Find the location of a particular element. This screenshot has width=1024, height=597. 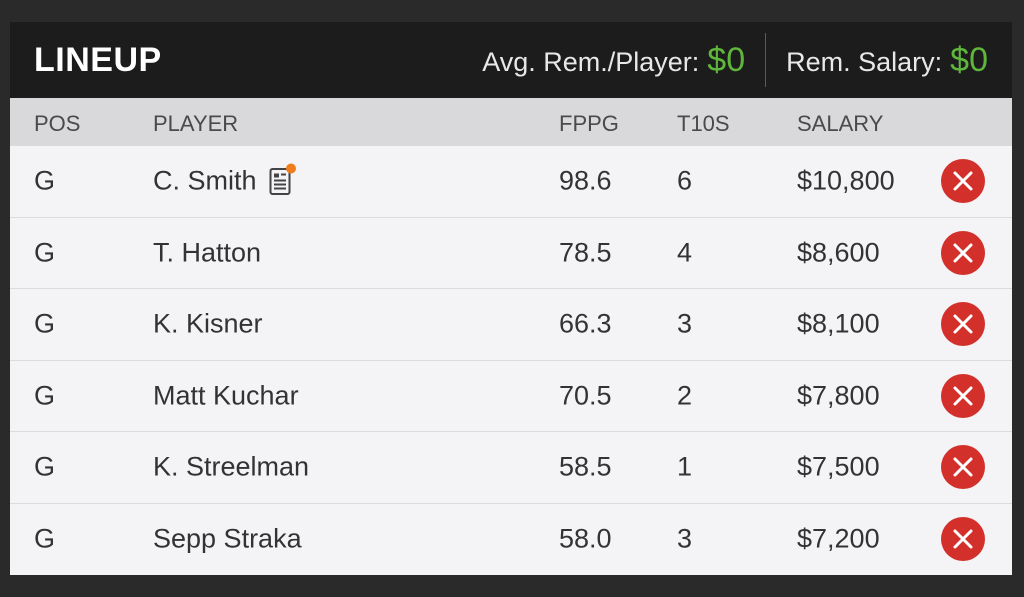

table-row: G T. Hatton 78.5 4 $8,600 is located at coordinates (511, 253).